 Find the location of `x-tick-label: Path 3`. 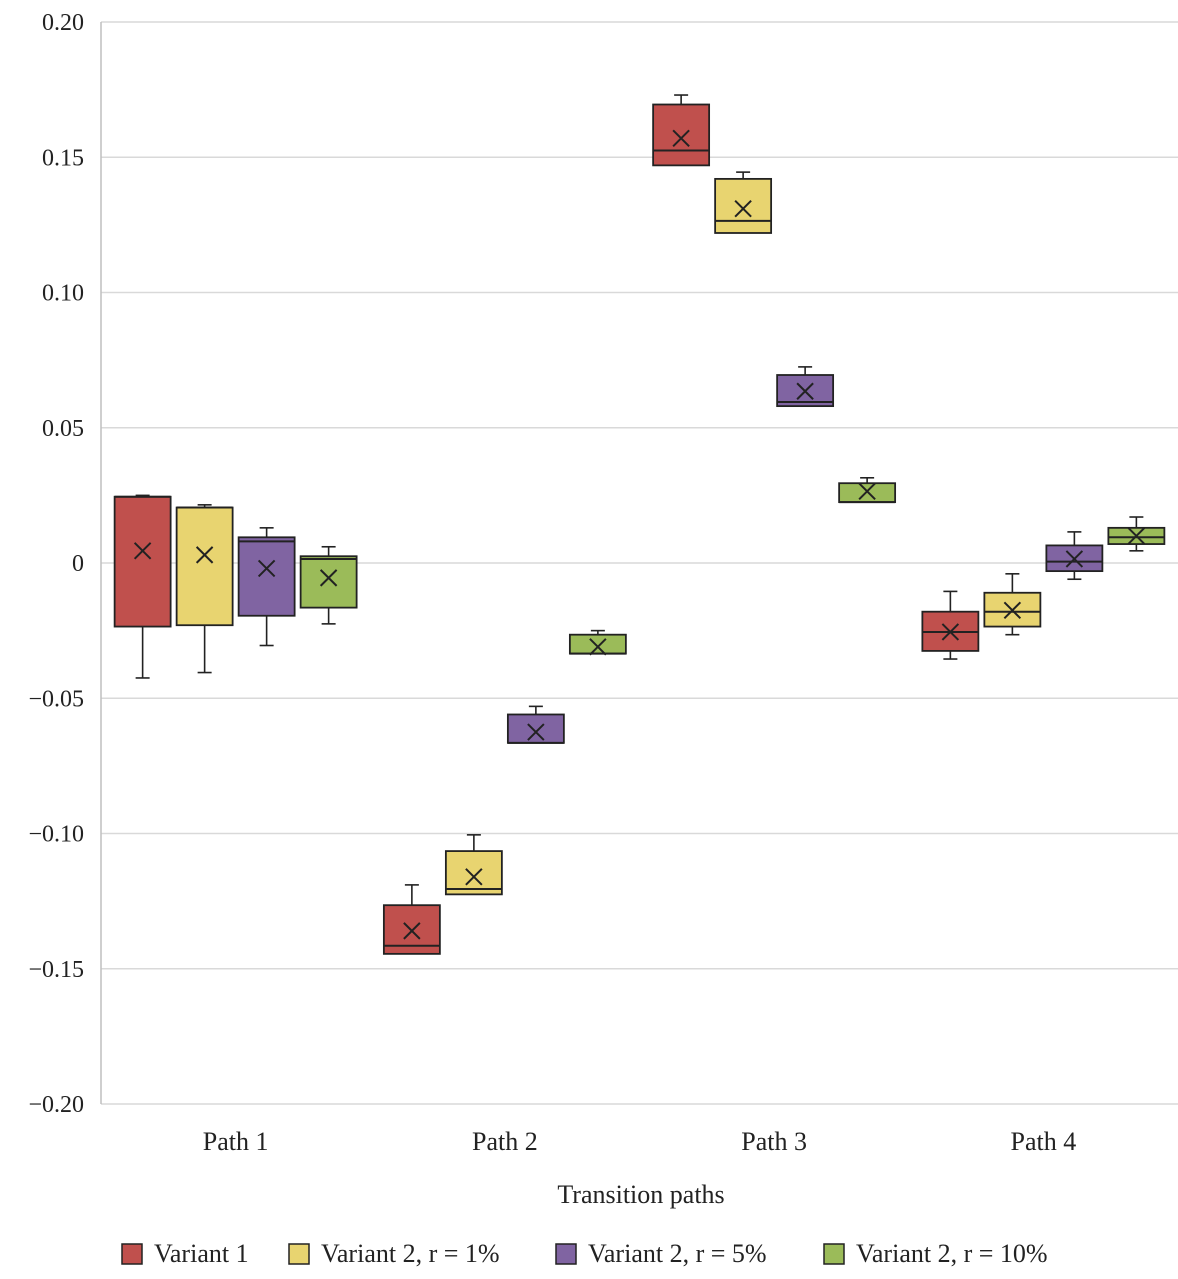

x-tick-label: Path 3 is located at coordinates (774, 1141).